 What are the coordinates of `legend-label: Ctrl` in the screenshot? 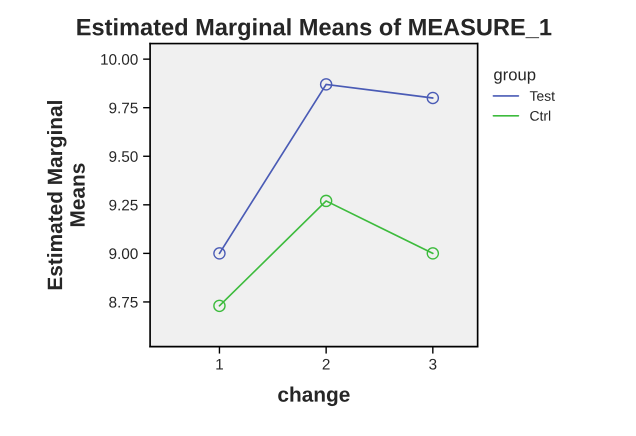 It's located at (540, 115).